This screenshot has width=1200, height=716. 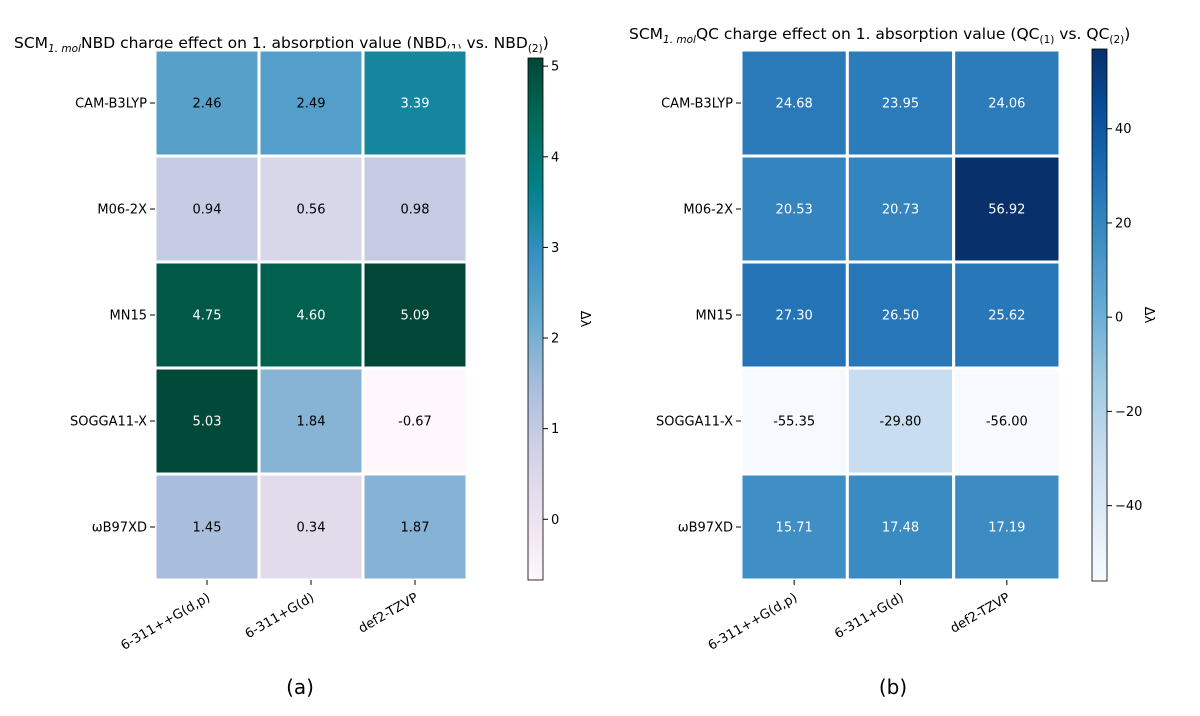 I want to click on cell-value-label: 0.98, so click(x=415, y=210).